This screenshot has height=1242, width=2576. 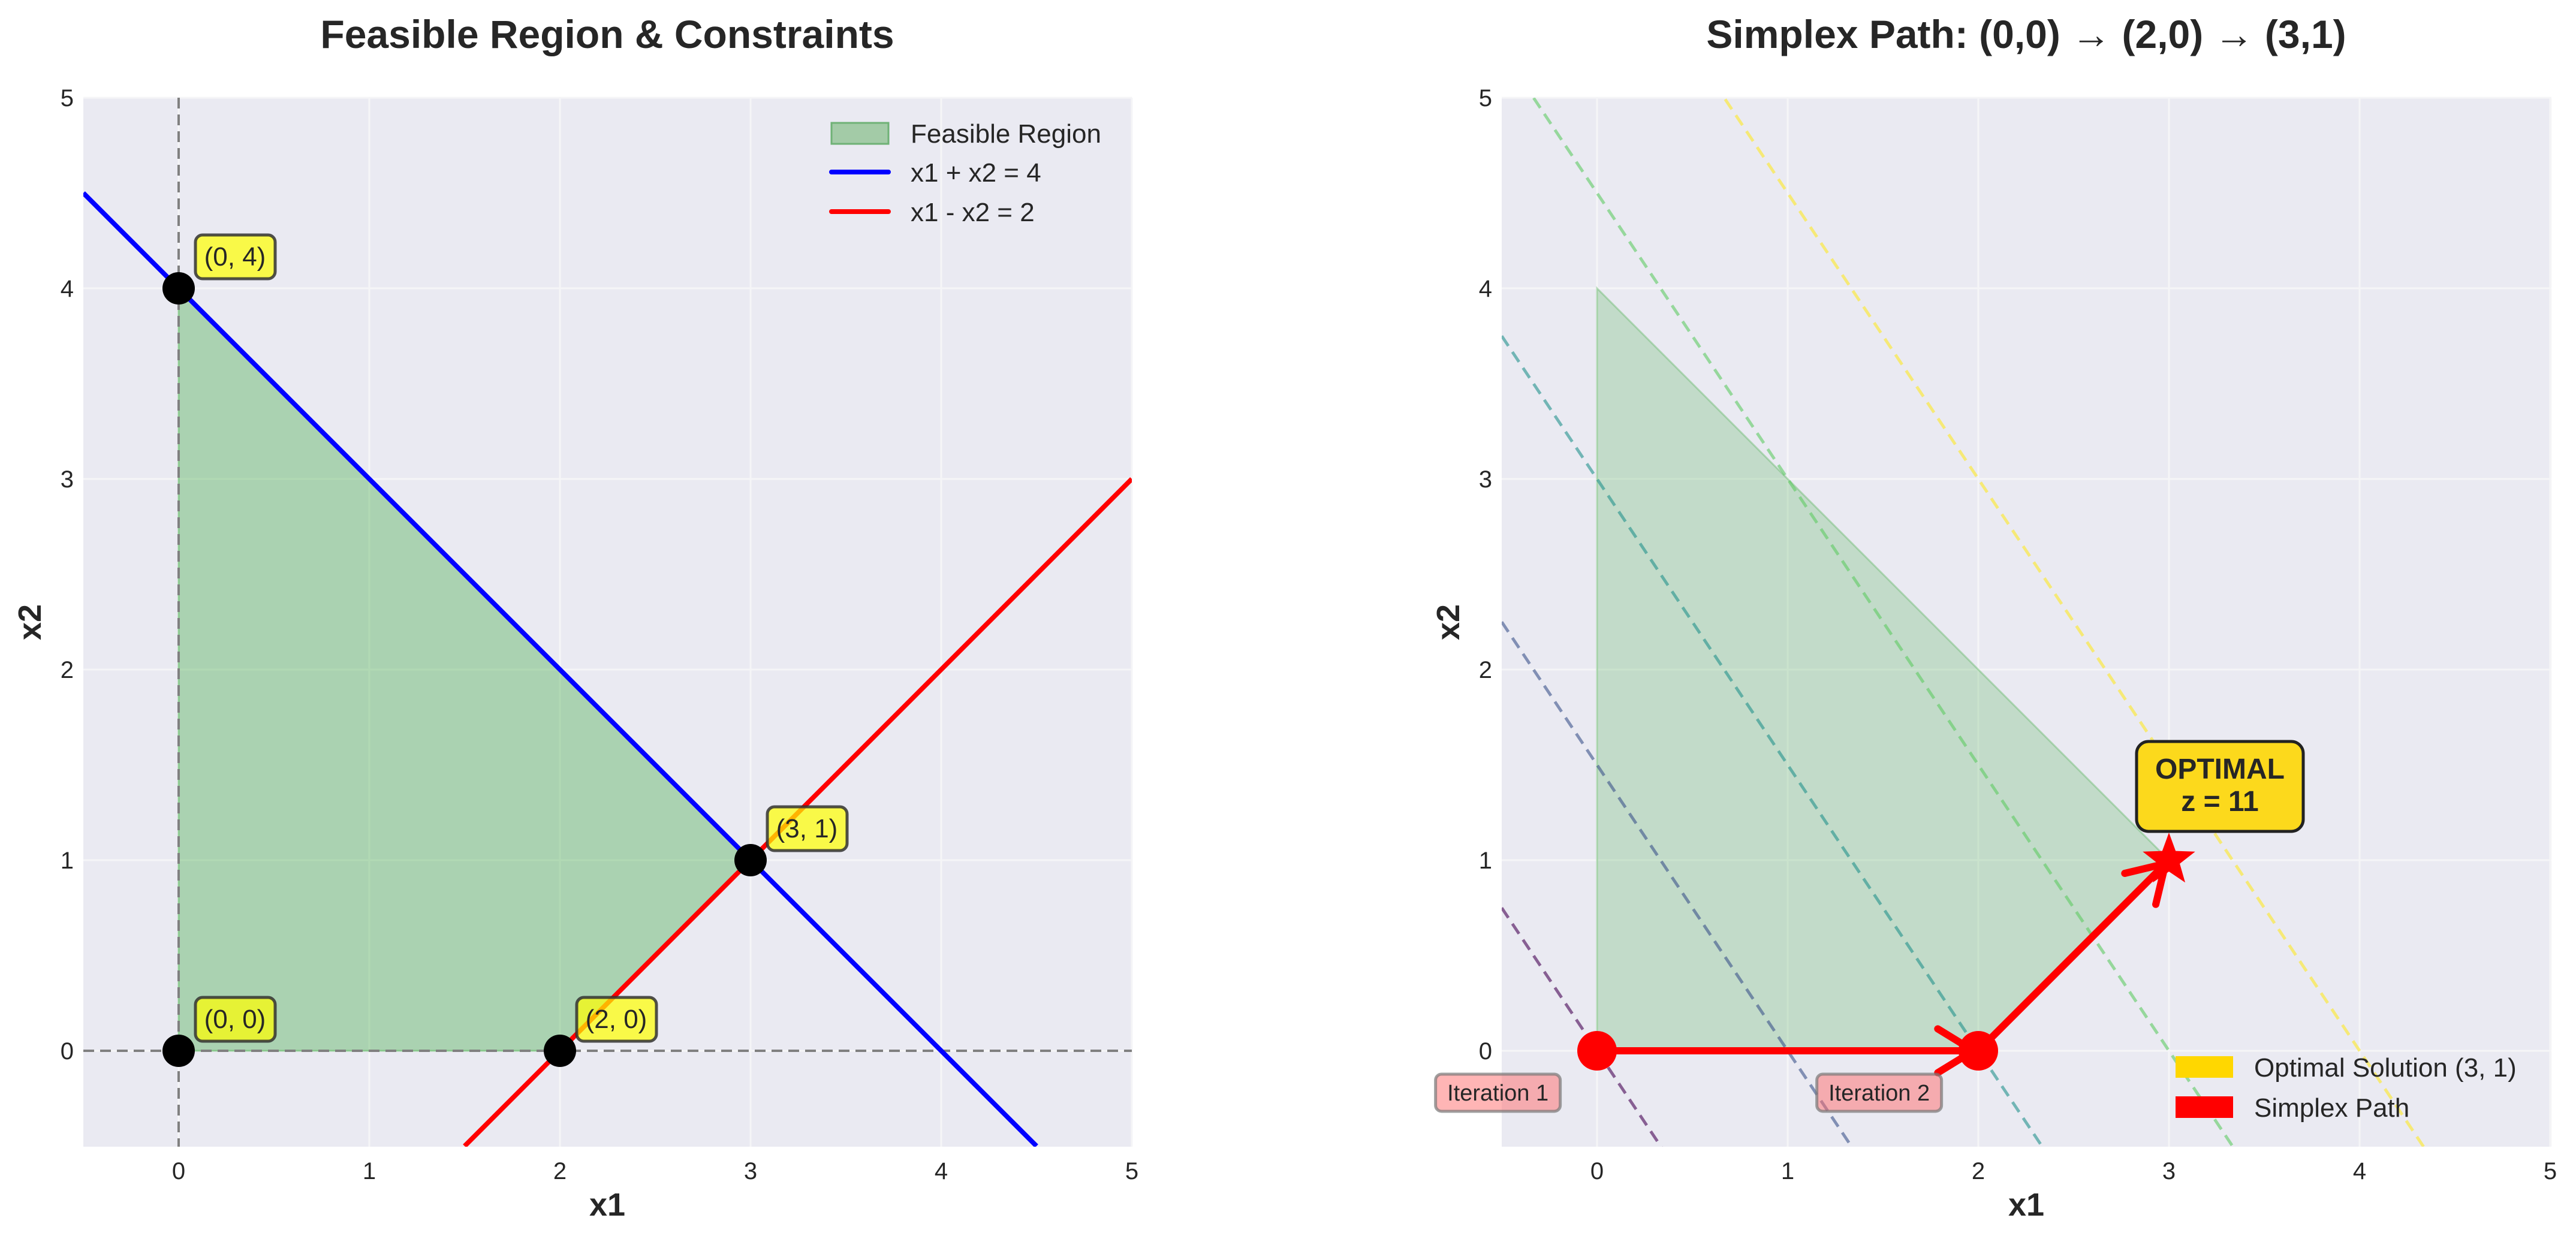 I want to click on svg-text: Iteration 2, so click(x=1879, y=1093).